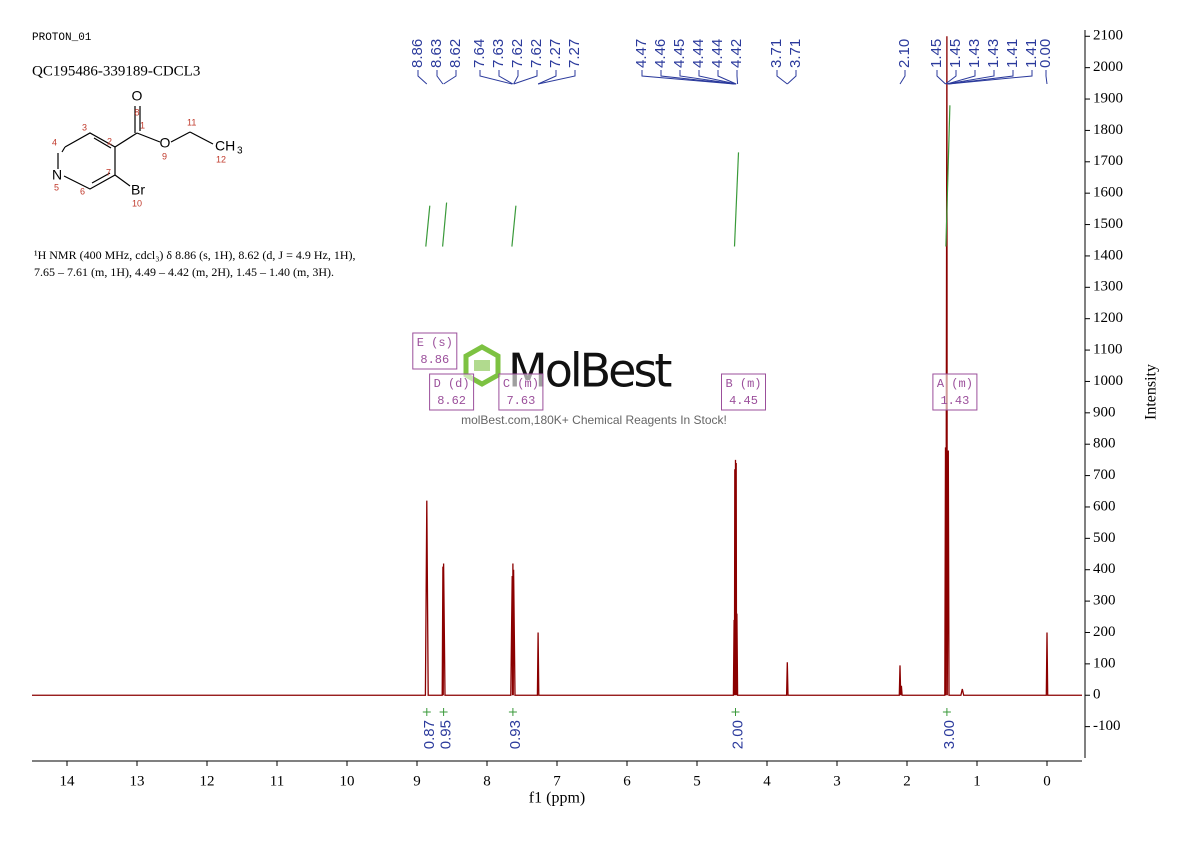  I want to click on peak-label: 7.27, so click(555, 53).